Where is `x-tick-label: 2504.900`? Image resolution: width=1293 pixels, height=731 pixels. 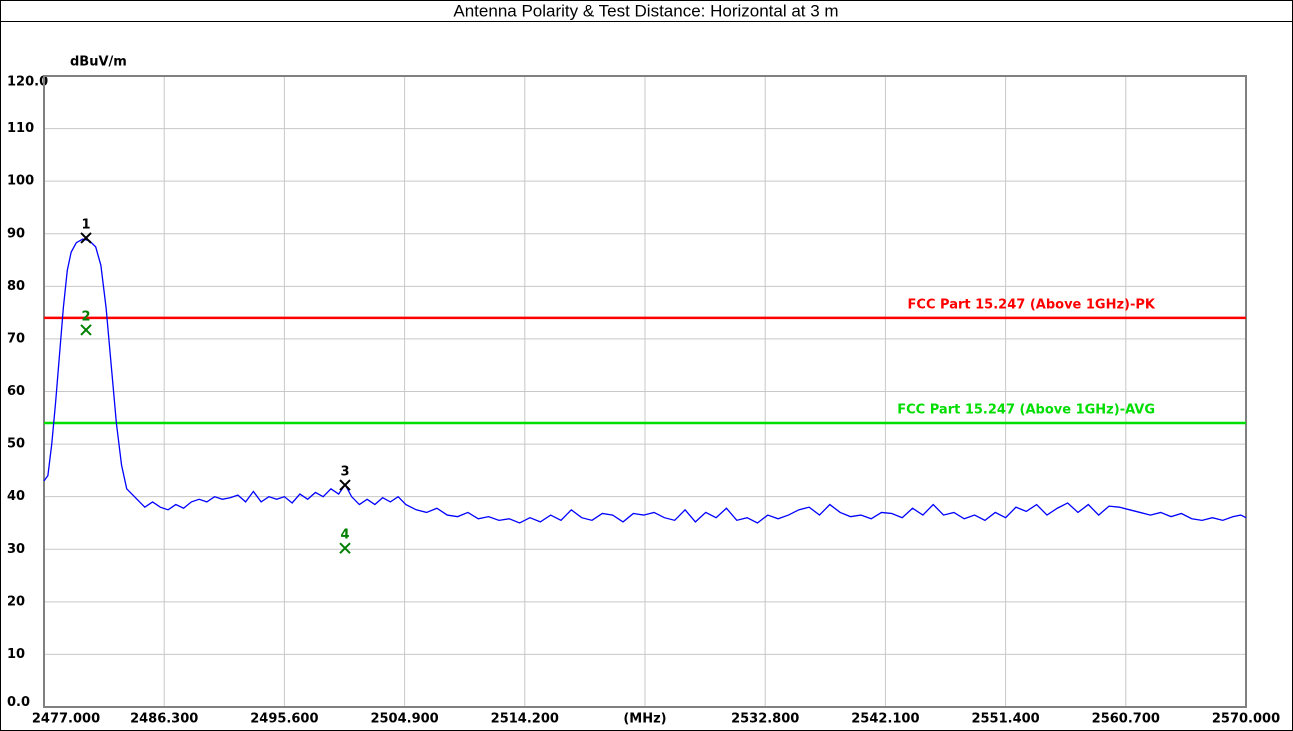
x-tick-label: 2504.900 is located at coordinates (404, 719).